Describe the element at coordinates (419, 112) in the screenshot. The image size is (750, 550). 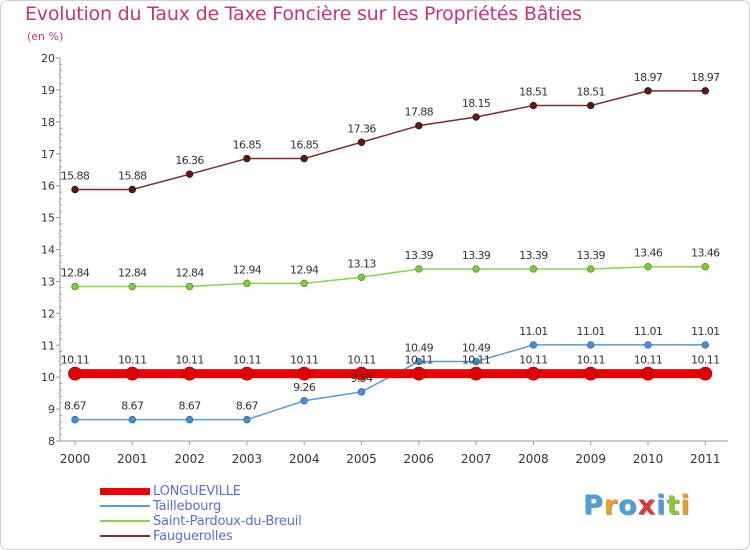
I see `data-label: 17.88` at that location.